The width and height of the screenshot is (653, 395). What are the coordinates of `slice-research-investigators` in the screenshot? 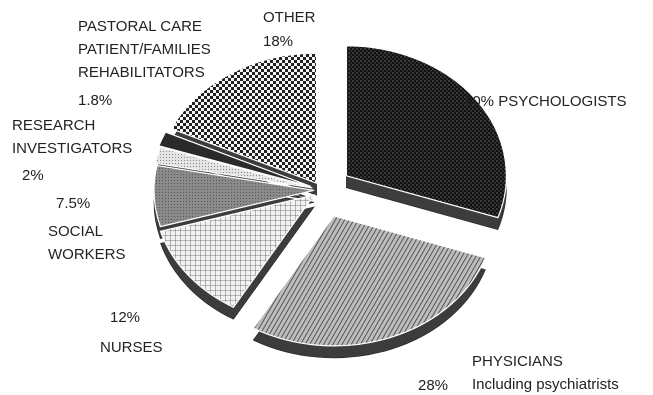 It's located at (233, 167).